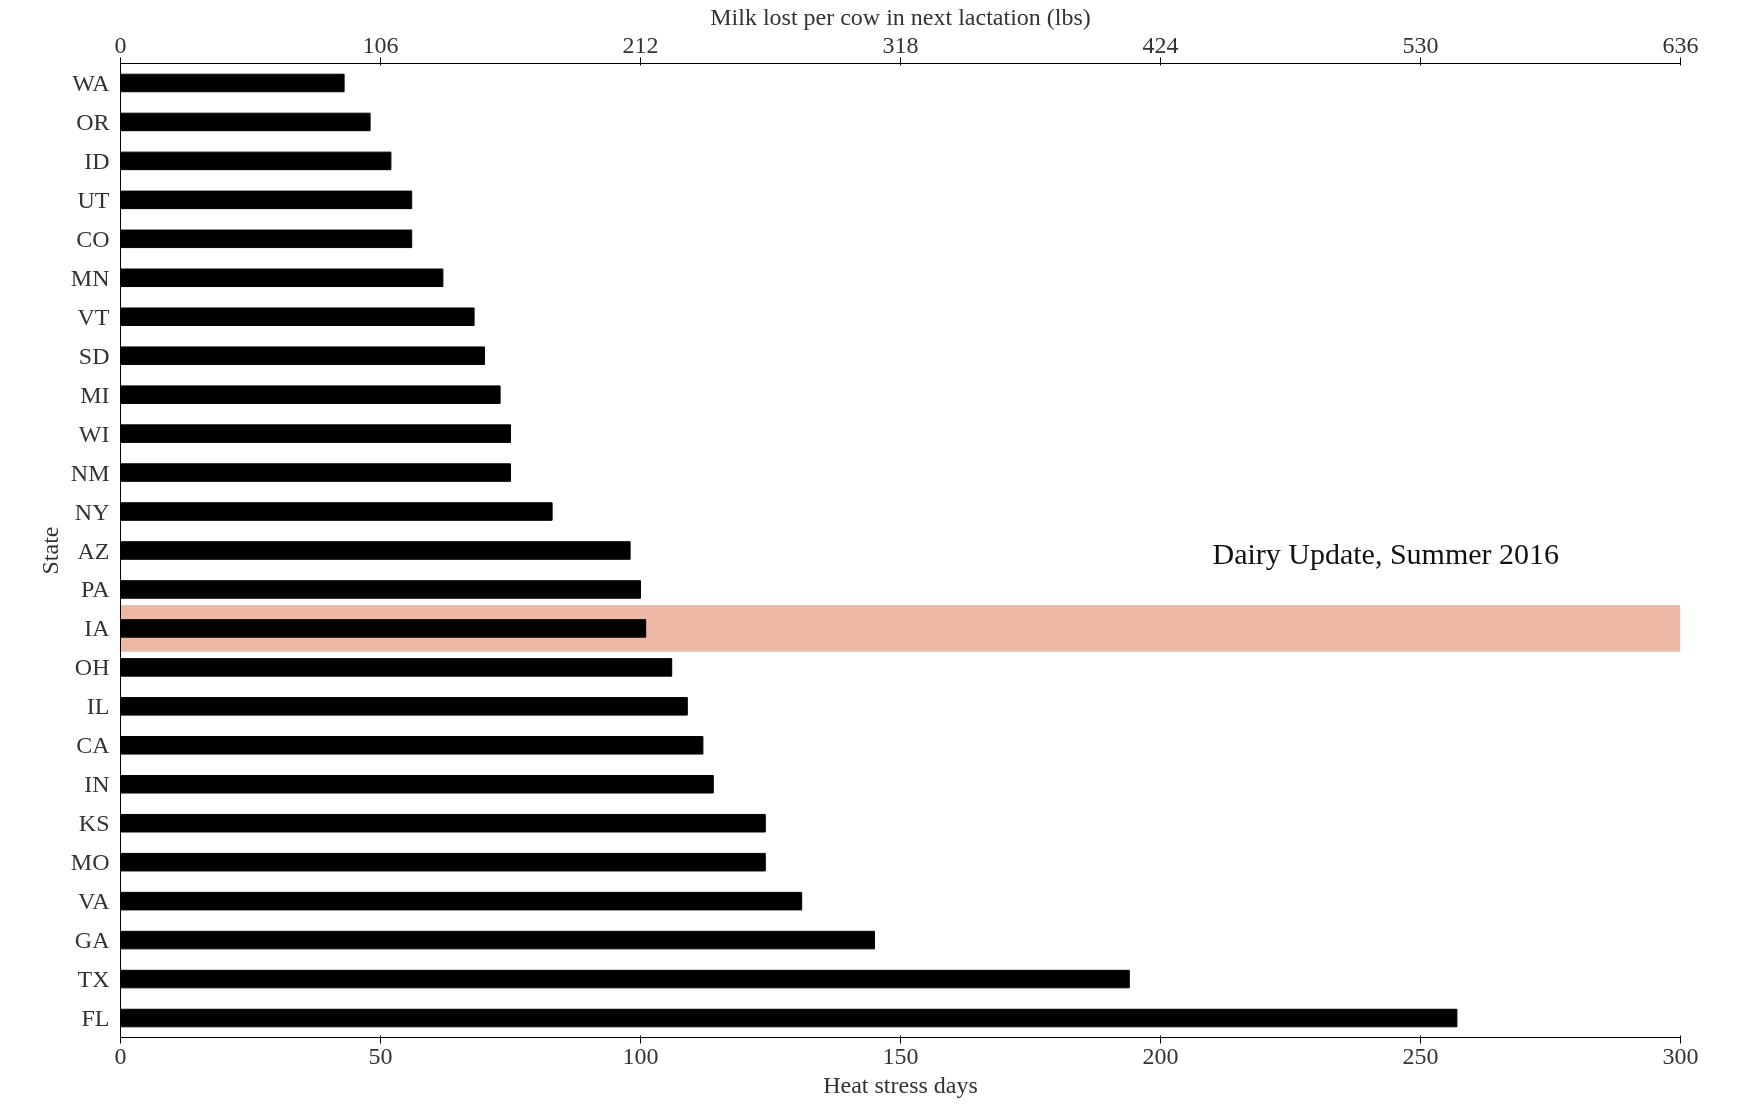 The height and width of the screenshot is (1112, 1754). I want to click on y-tick-label: SD, so click(94, 355).